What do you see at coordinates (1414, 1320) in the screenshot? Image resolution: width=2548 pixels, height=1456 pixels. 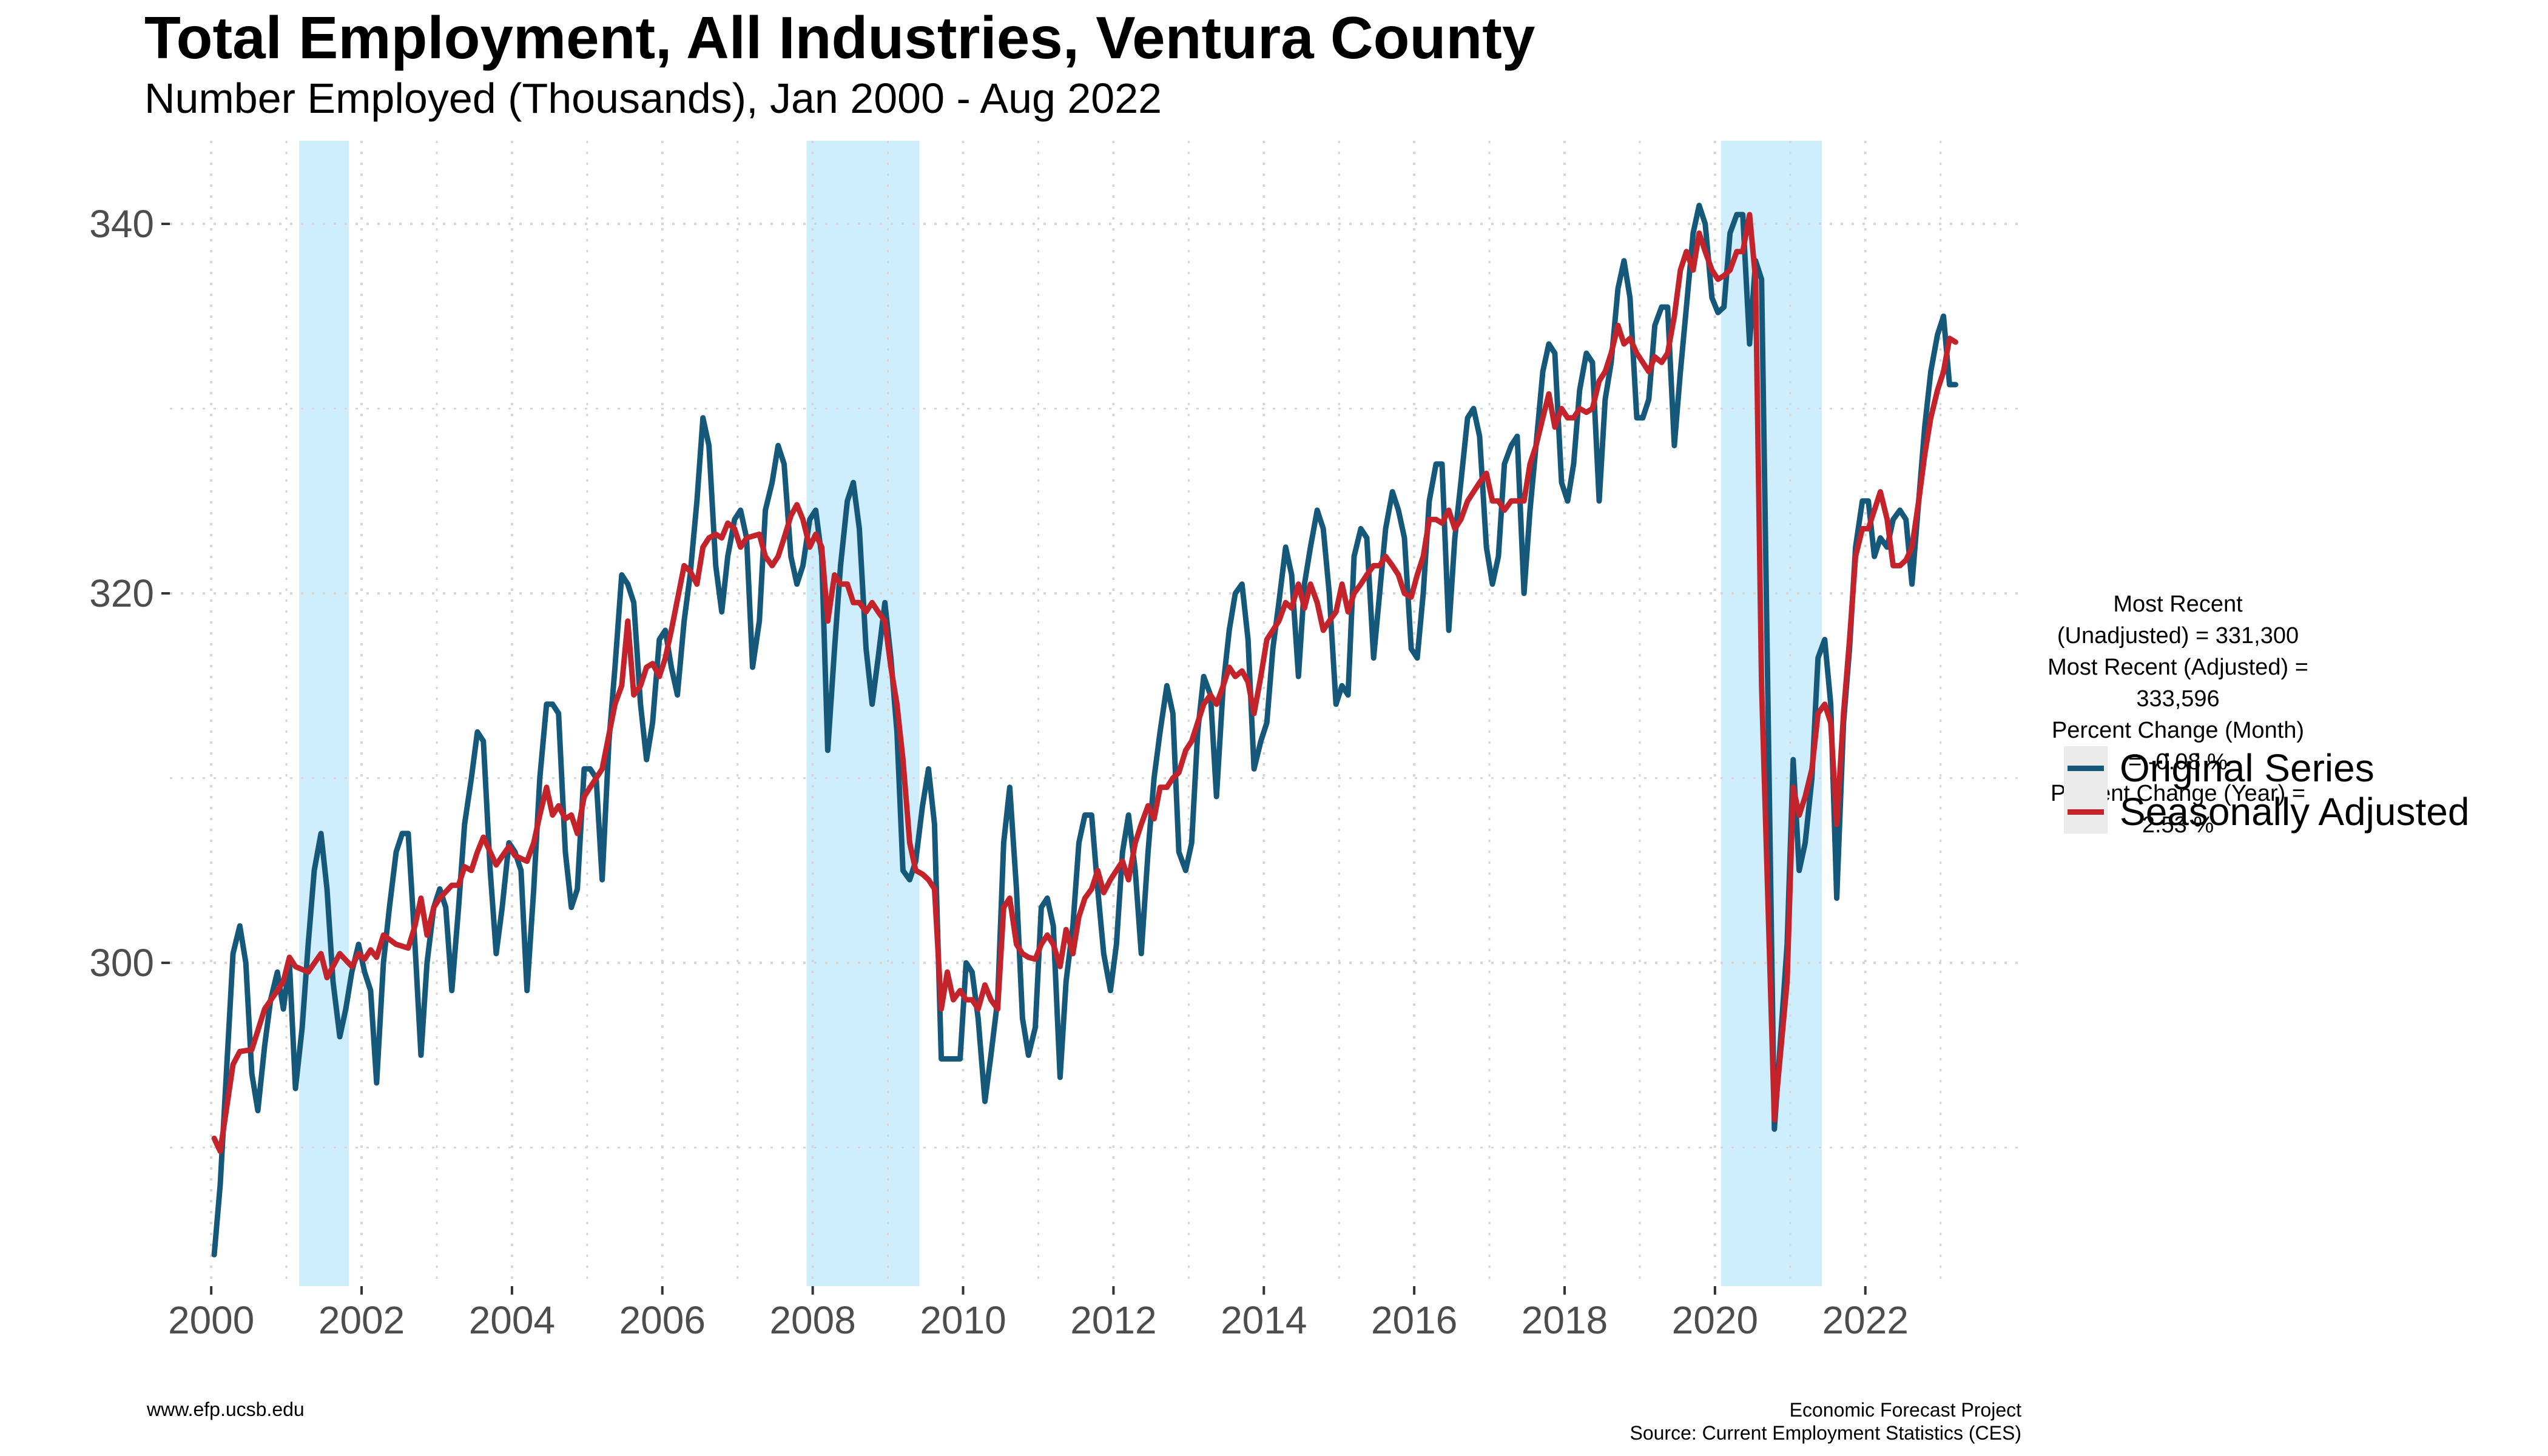 I see `x-tick-label-2016: 2016` at bounding box center [1414, 1320].